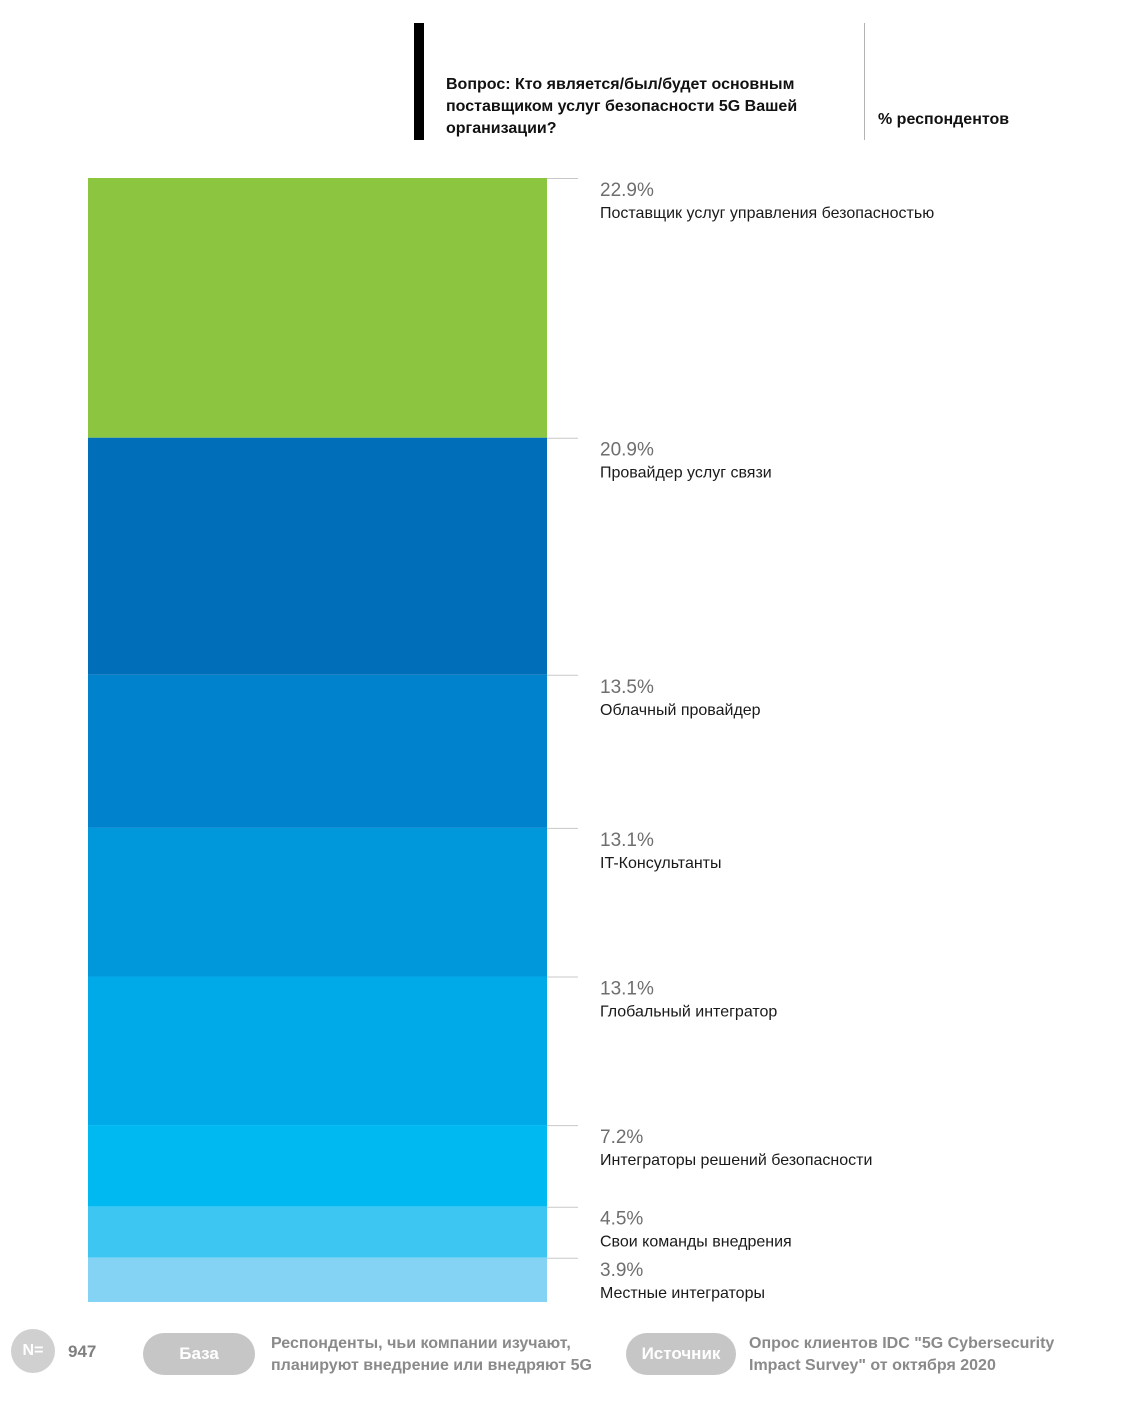  What do you see at coordinates (767, 213) in the screenshot?
I see `category-label-1: Поставщик услуг управления безопасностью` at bounding box center [767, 213].